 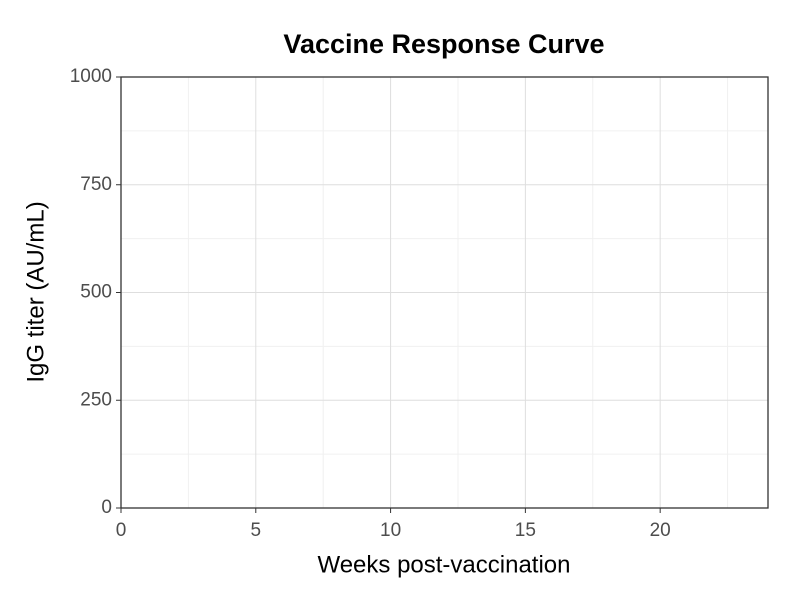 What do you see at coordinates (35, 291) in the screenshot?
I see `y-axis-title: IgG titer (AU/mL)` at bounding box center [35, 291].